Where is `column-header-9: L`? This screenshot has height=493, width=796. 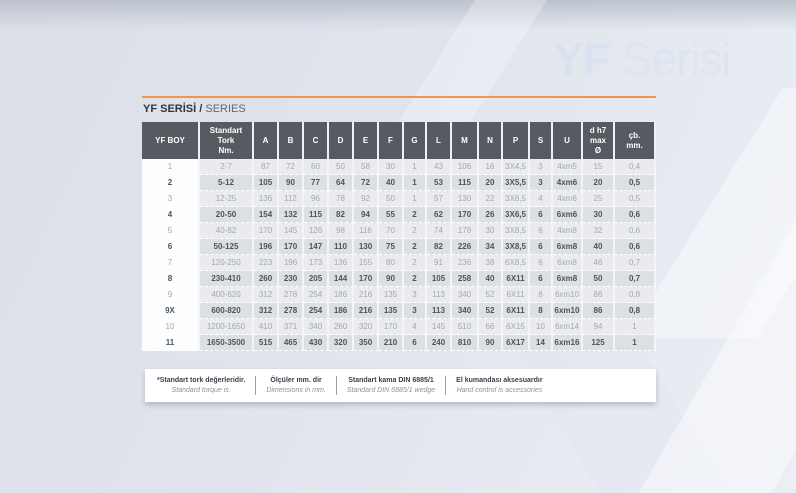
column-header-9: L is located at coordinates (439, 140).